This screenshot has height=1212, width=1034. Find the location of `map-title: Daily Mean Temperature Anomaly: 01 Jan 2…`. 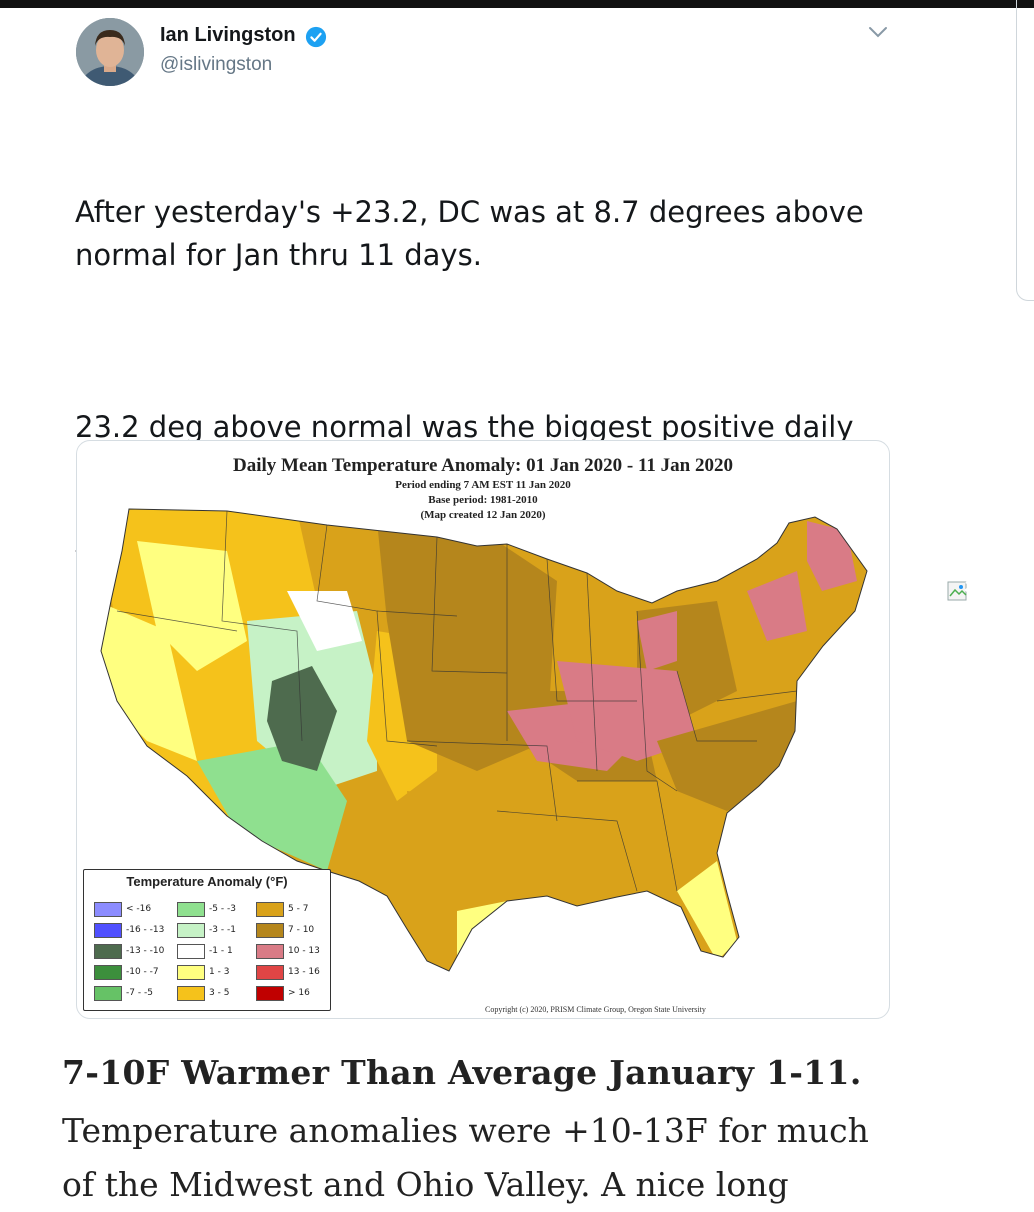

map-title: Daily Mean Temperature Anomaly: 01 Jan 2… is located at coordinates (483, 465).